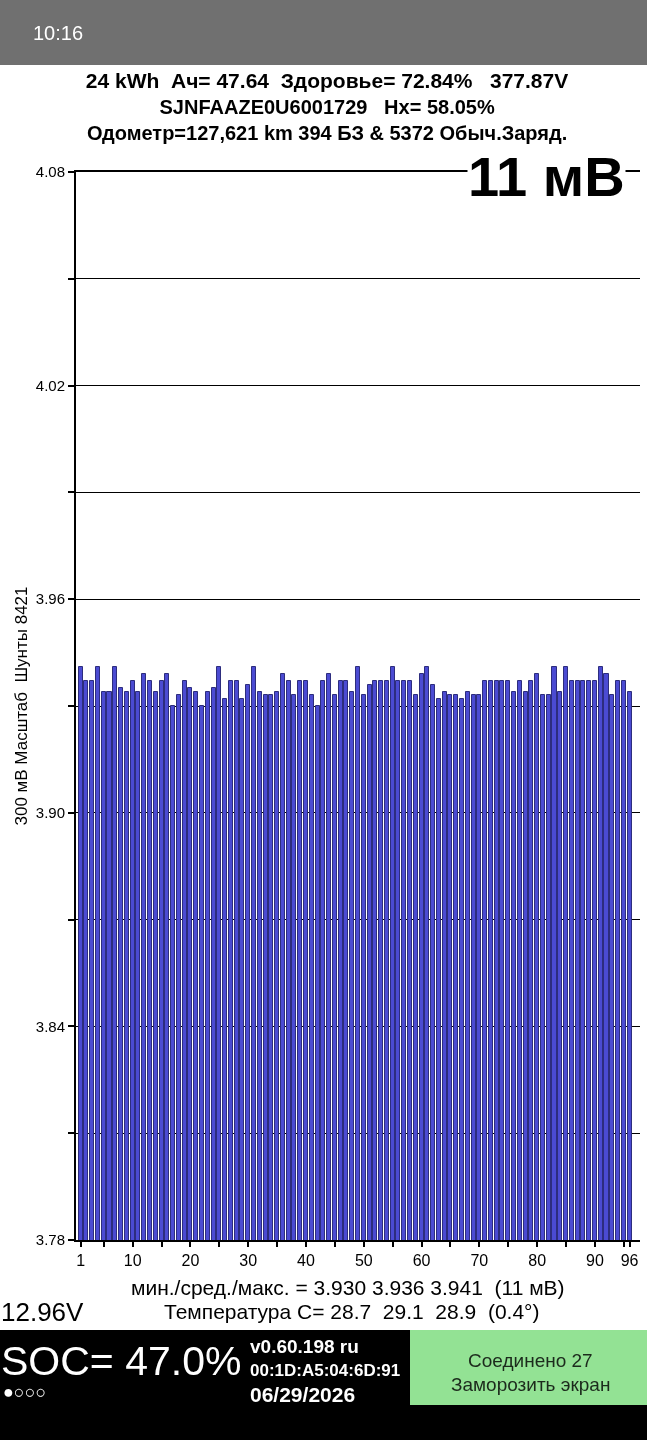 The width and height of the screenshot is (647, 1440). I want to click on text: мин./сред./макс. = 3.930 3.936 3.941 (11 мВ), so click(348, 1287).